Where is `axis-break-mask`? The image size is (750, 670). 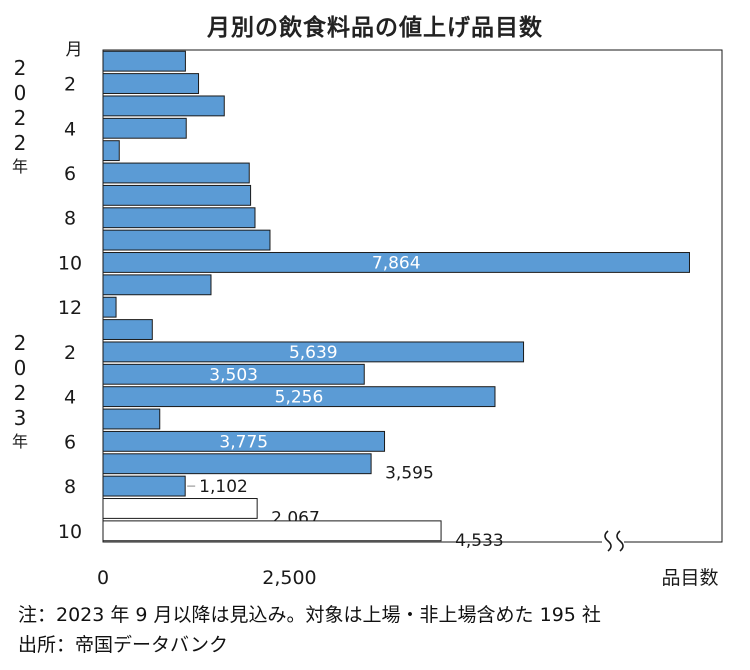
axis-break-mask is located at coordinates (613, 542).